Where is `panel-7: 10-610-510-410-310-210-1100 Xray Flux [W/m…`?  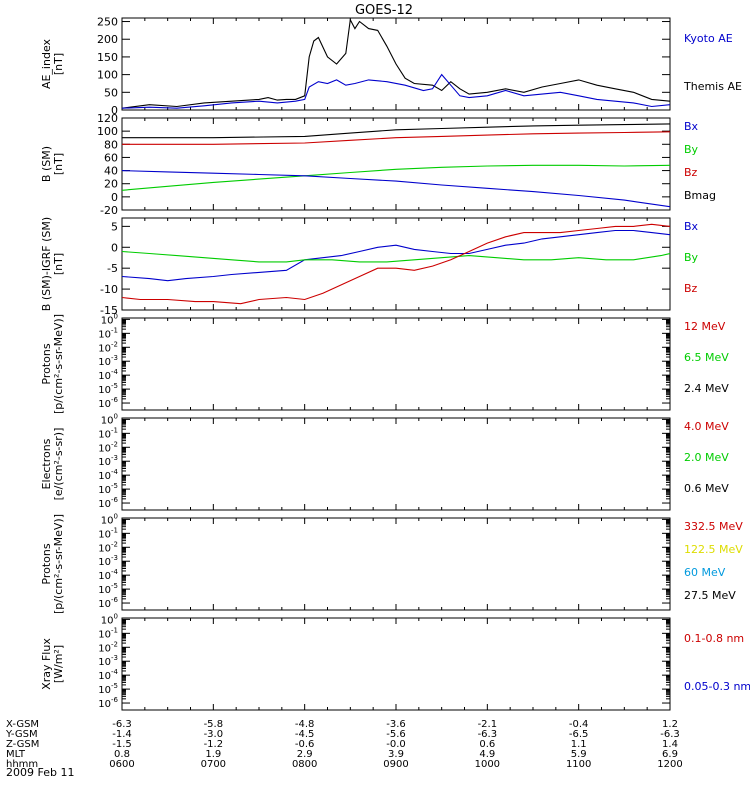 panel-7: 10-610-510-410-310-210-1100 Xray Flux [W/m… is located at coordinates (395, 661).